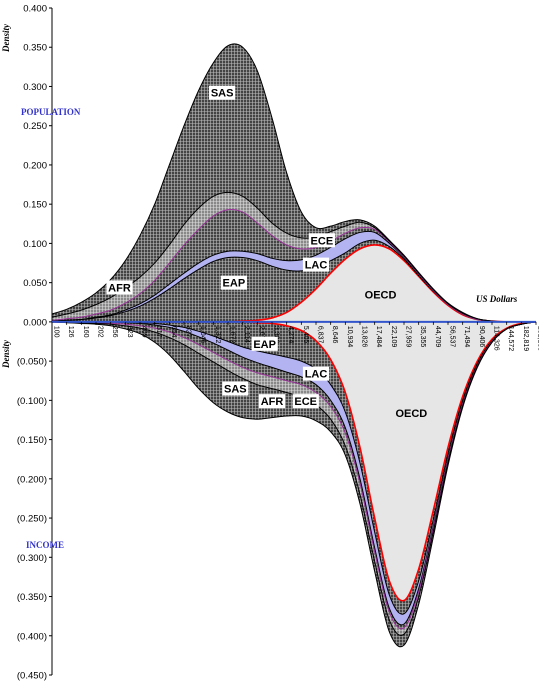 This screenshot has width=539, height=683. Describe the element at coordinates (452, 337) in the screenshot. I see `x-tick-label: 56,537` at that location.